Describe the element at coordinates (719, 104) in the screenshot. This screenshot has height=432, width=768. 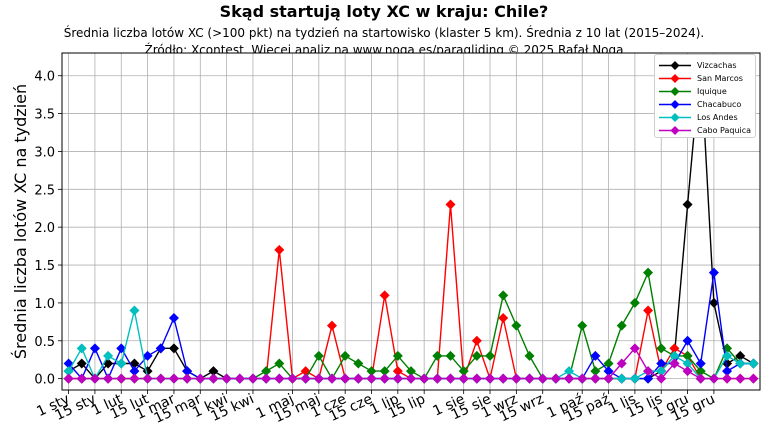
I see `legend-label: Chacabuco` at that location.